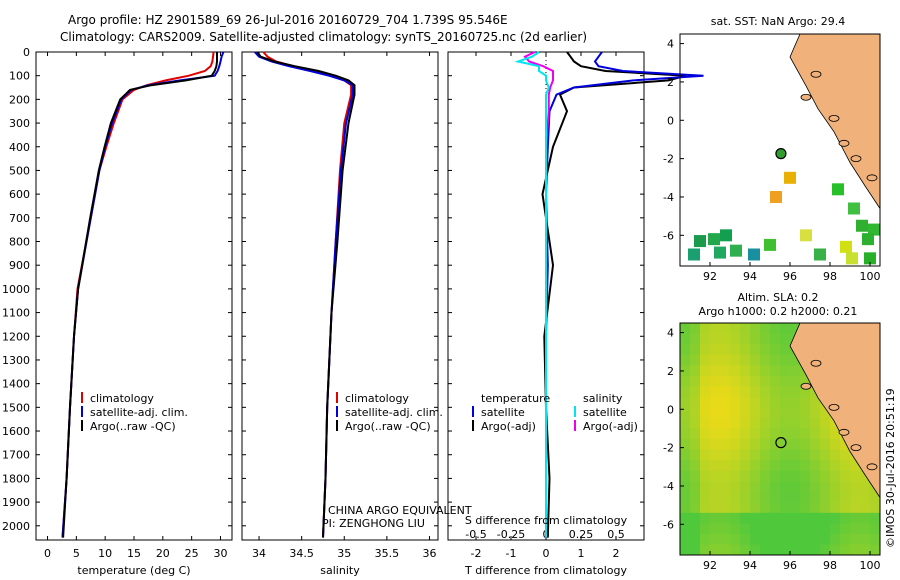 The image size is (900, 580). Describe the element at coordinates (19, 242) in the screenshot. I see `depth-tick-label: 800` at that location.